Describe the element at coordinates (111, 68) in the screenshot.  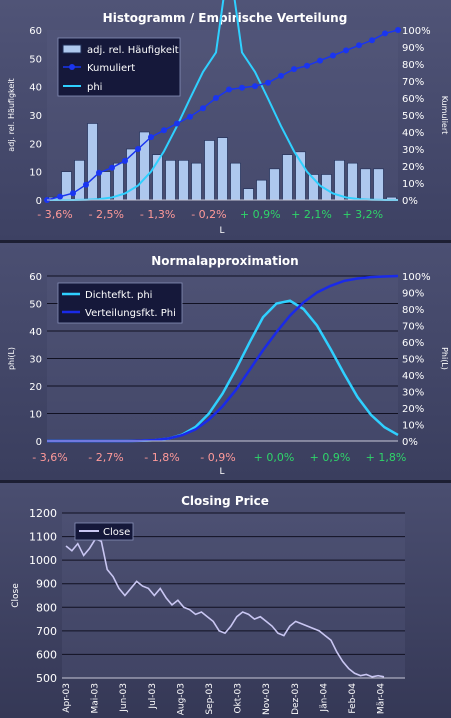
I see `legend-label: Kumuliert` at that location.